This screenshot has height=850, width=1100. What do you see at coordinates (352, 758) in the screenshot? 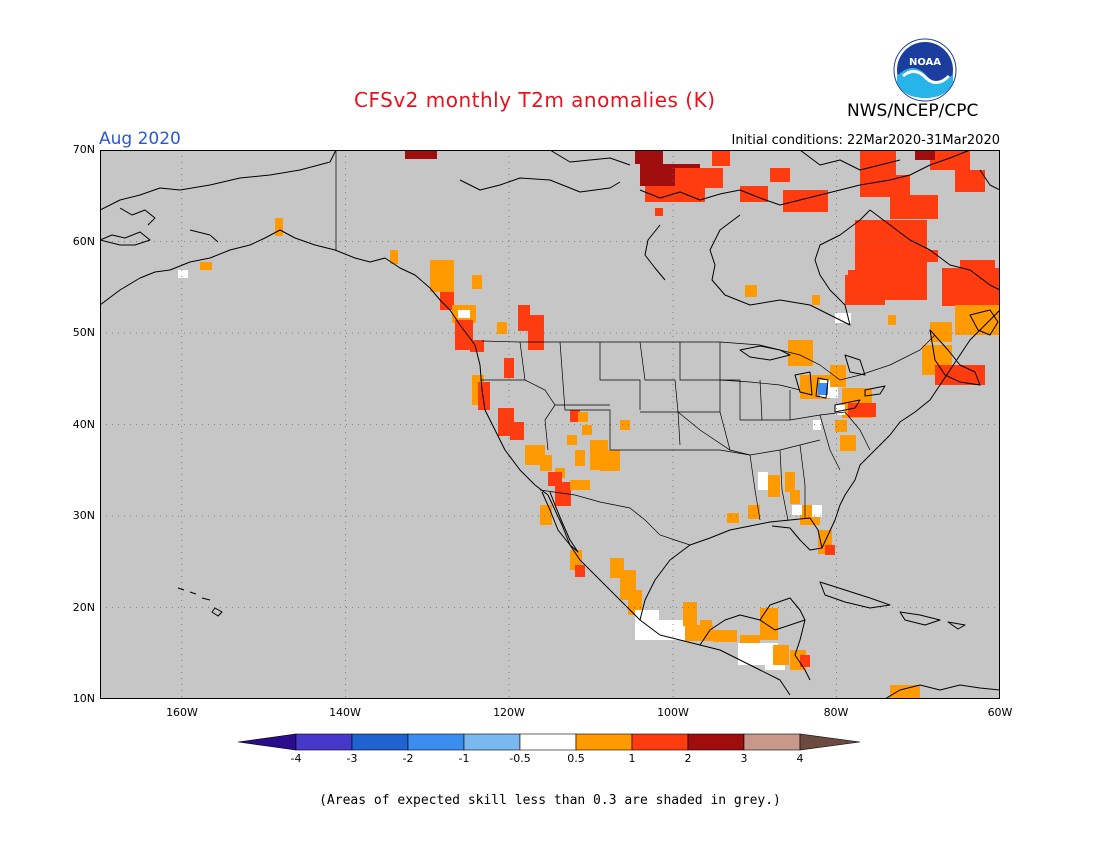
I see `colorbar-label: -3` at bounding box center [352, 758].